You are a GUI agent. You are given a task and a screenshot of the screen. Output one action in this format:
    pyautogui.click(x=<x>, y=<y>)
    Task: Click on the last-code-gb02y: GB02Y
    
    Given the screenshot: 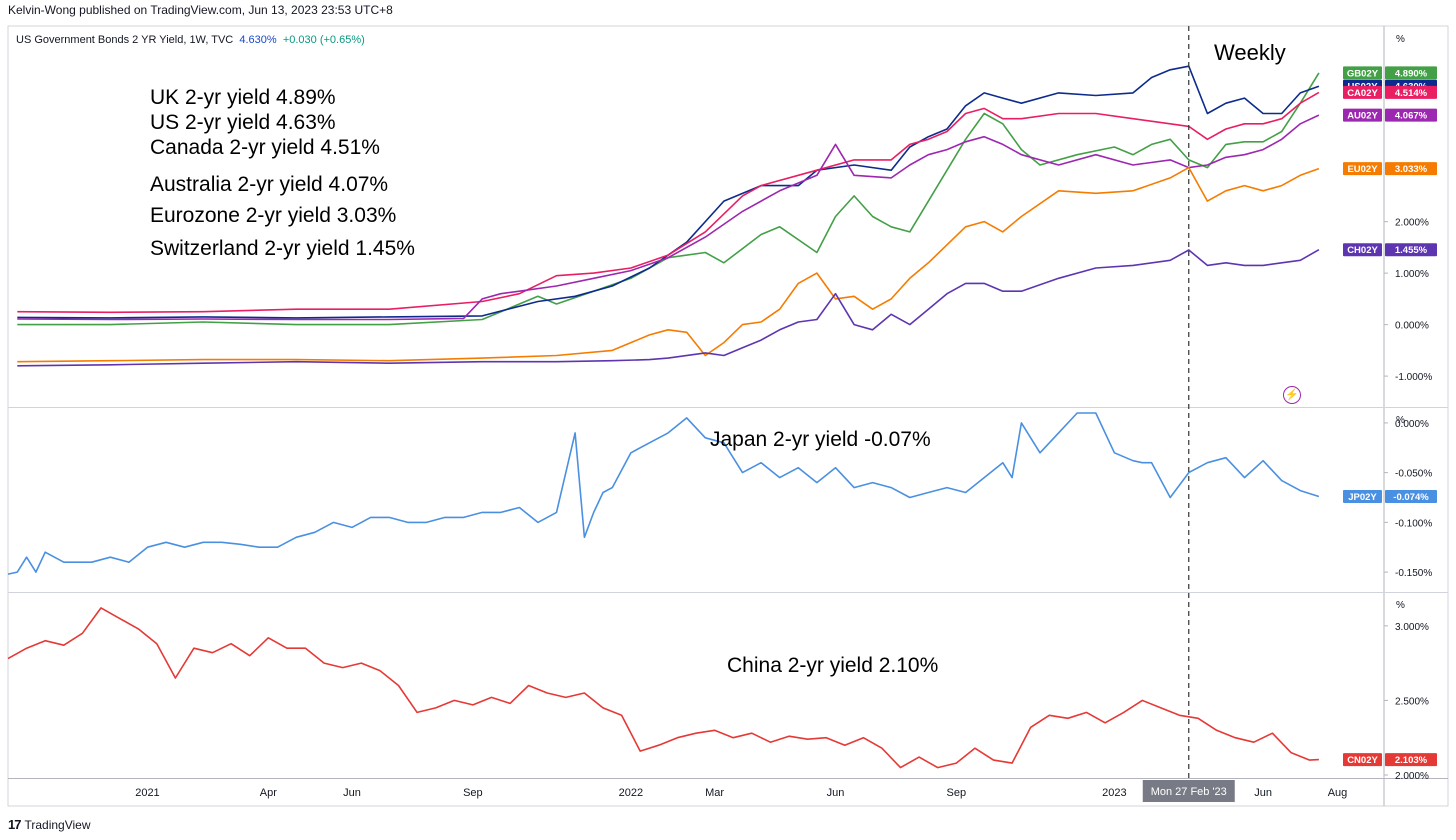 What is the action you would take?
    pyautogui.click(x=1363, y=73)
    